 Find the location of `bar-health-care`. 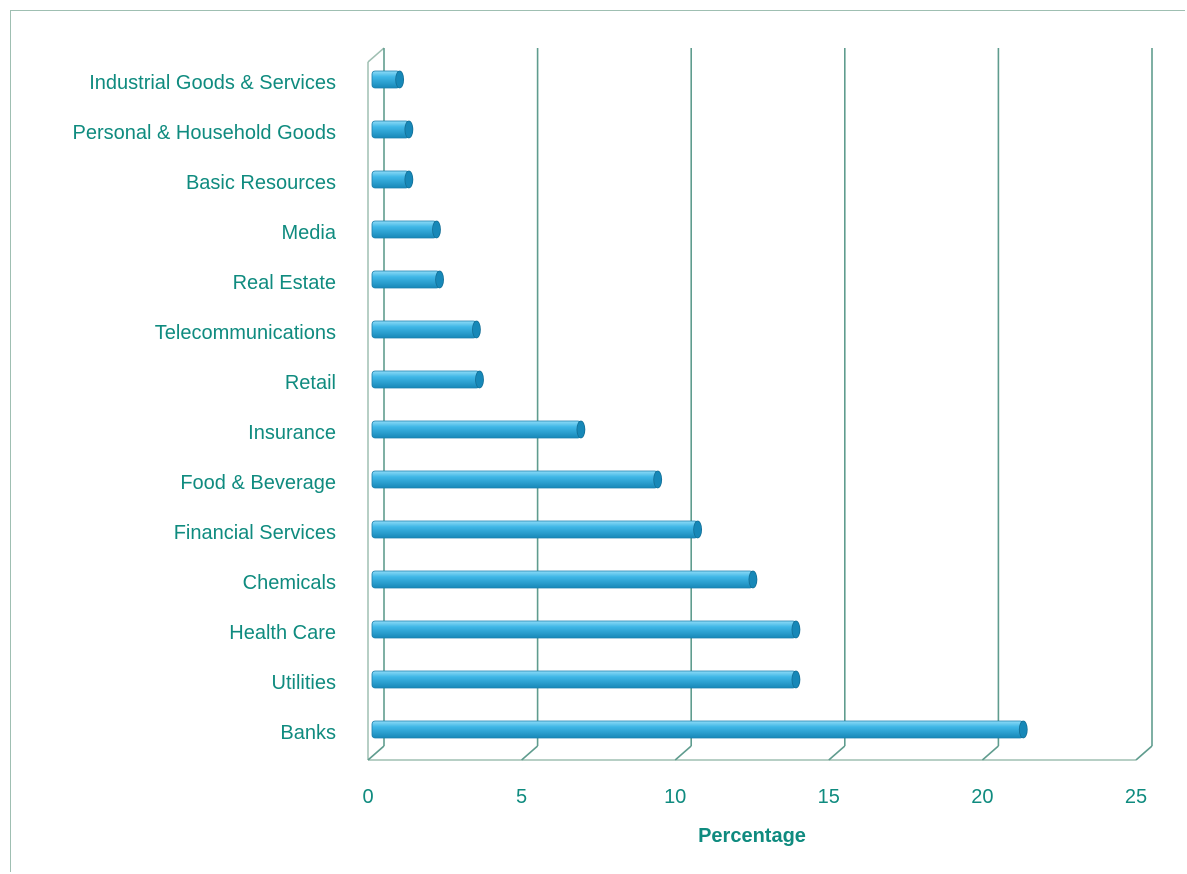

bar-health-care is located at coordinates (584, 629).